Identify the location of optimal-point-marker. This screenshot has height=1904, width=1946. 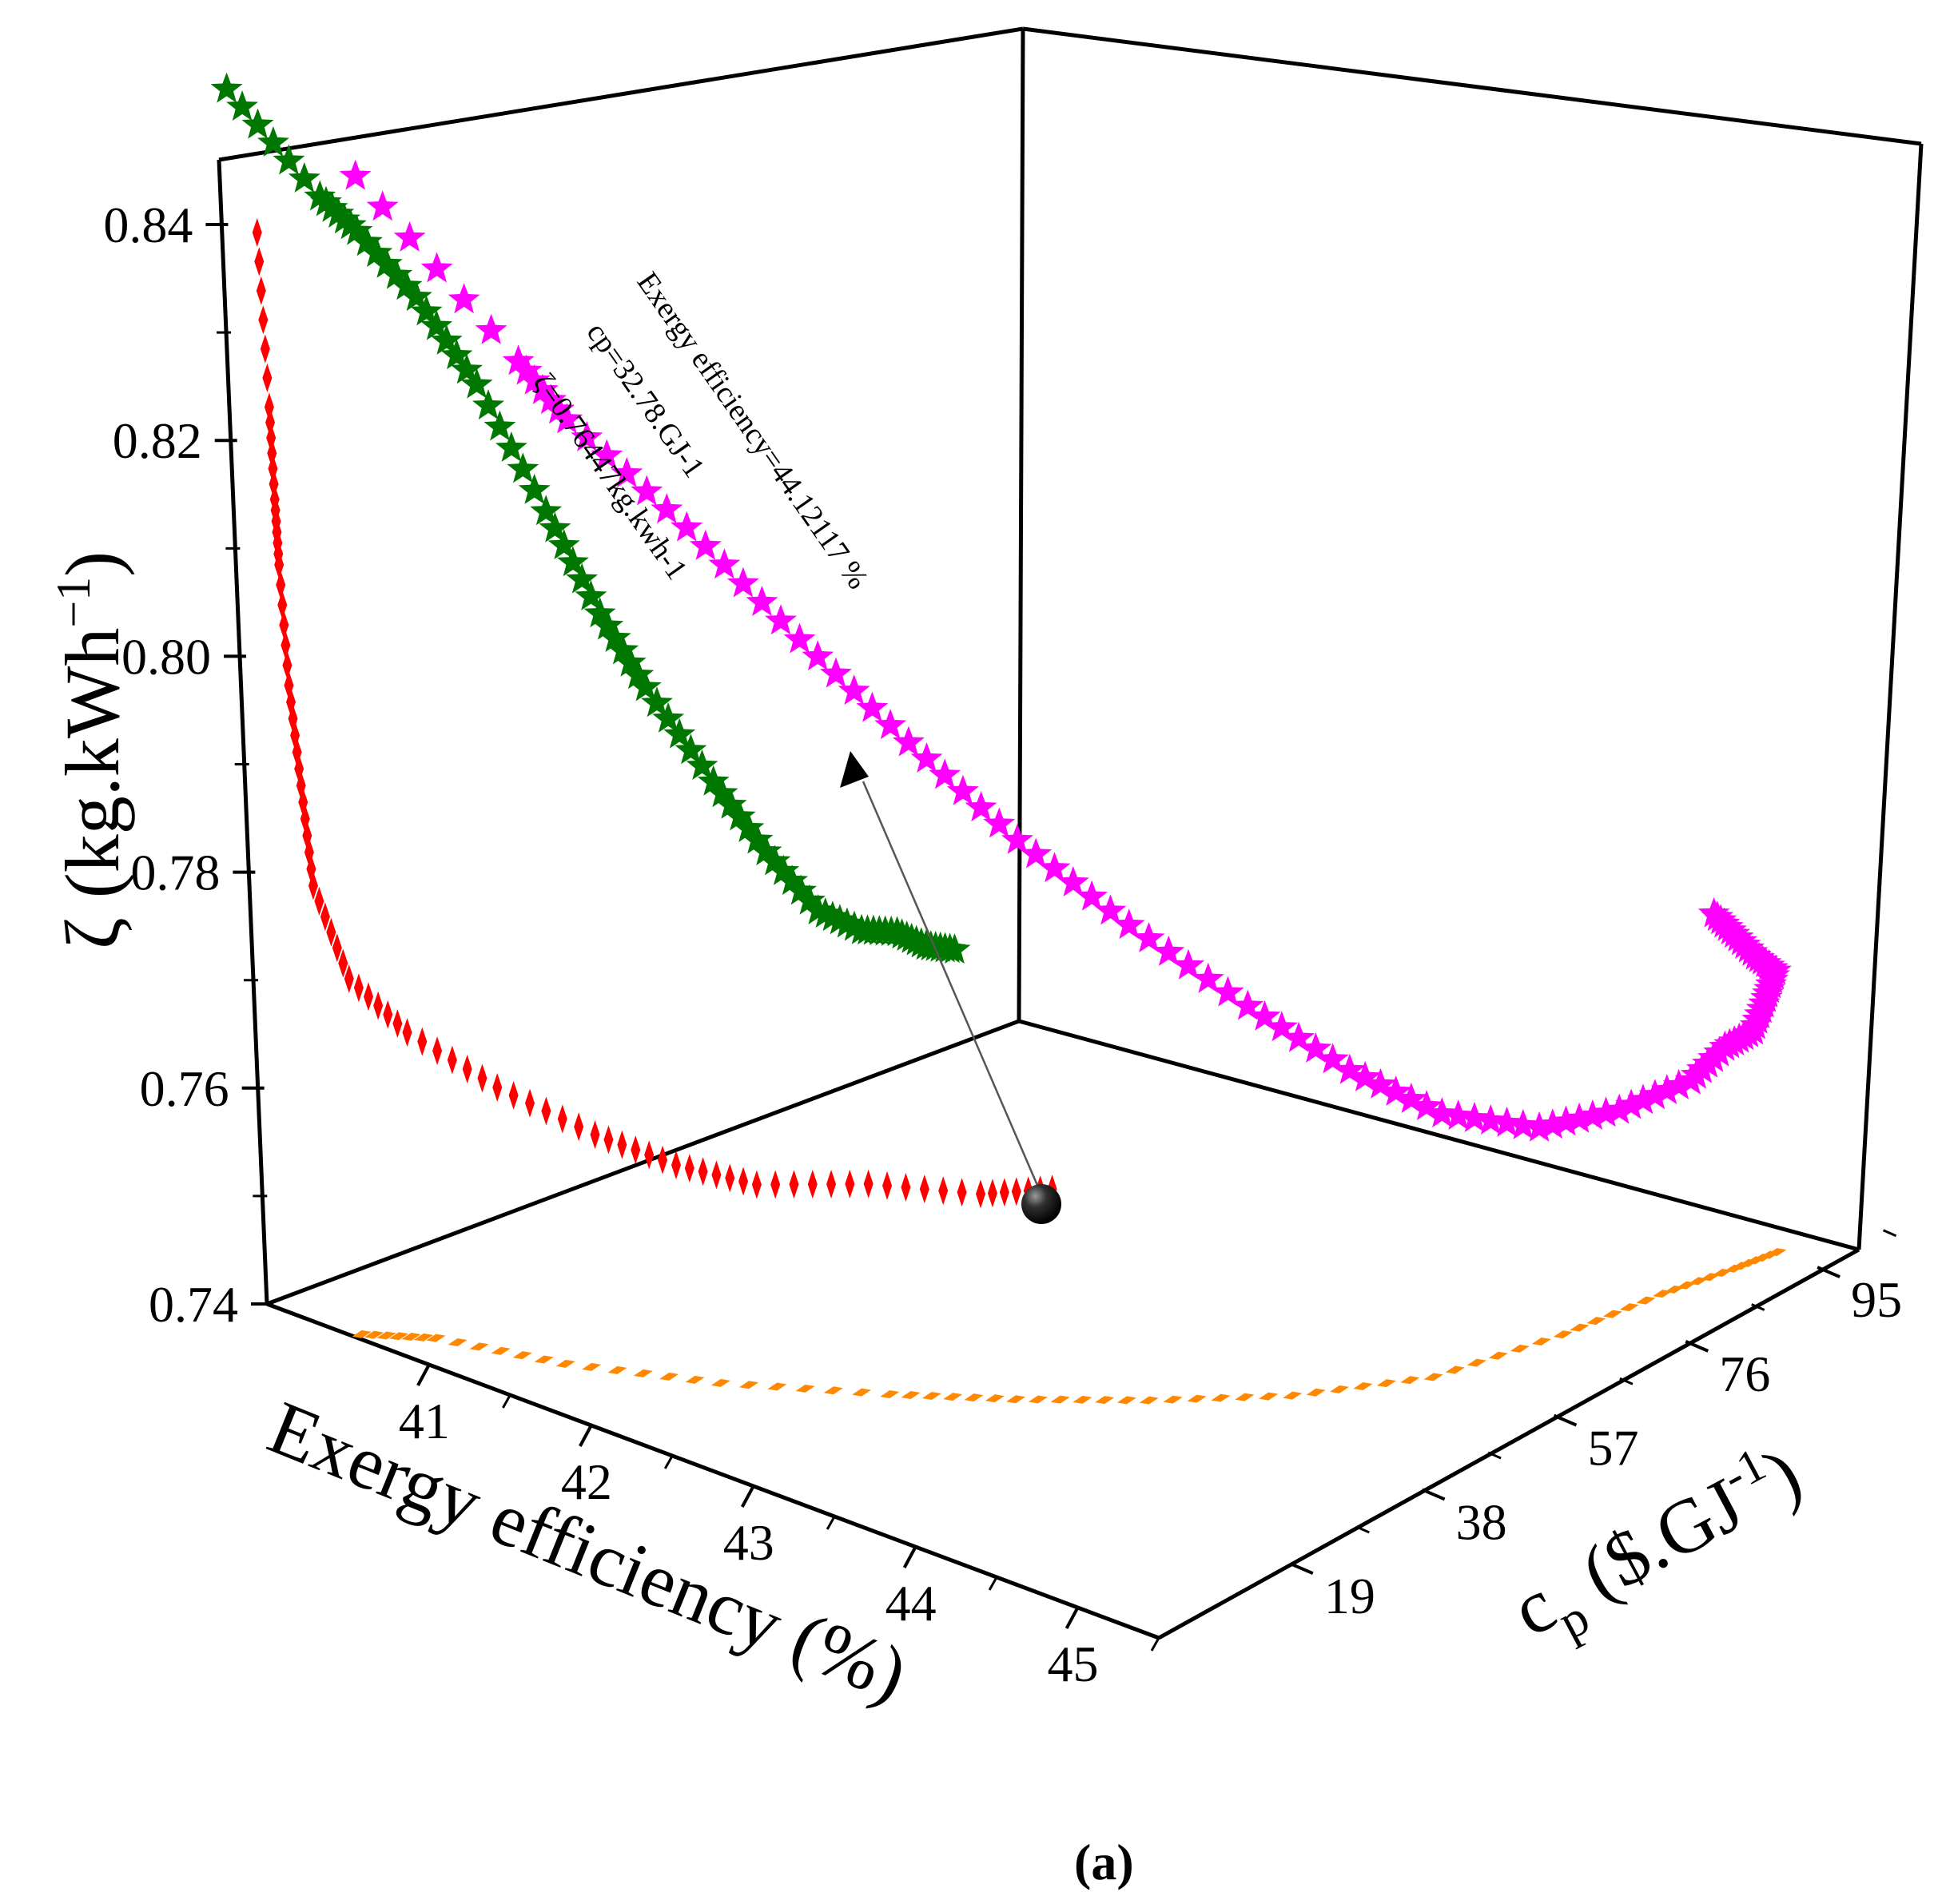
(1041, 1204).